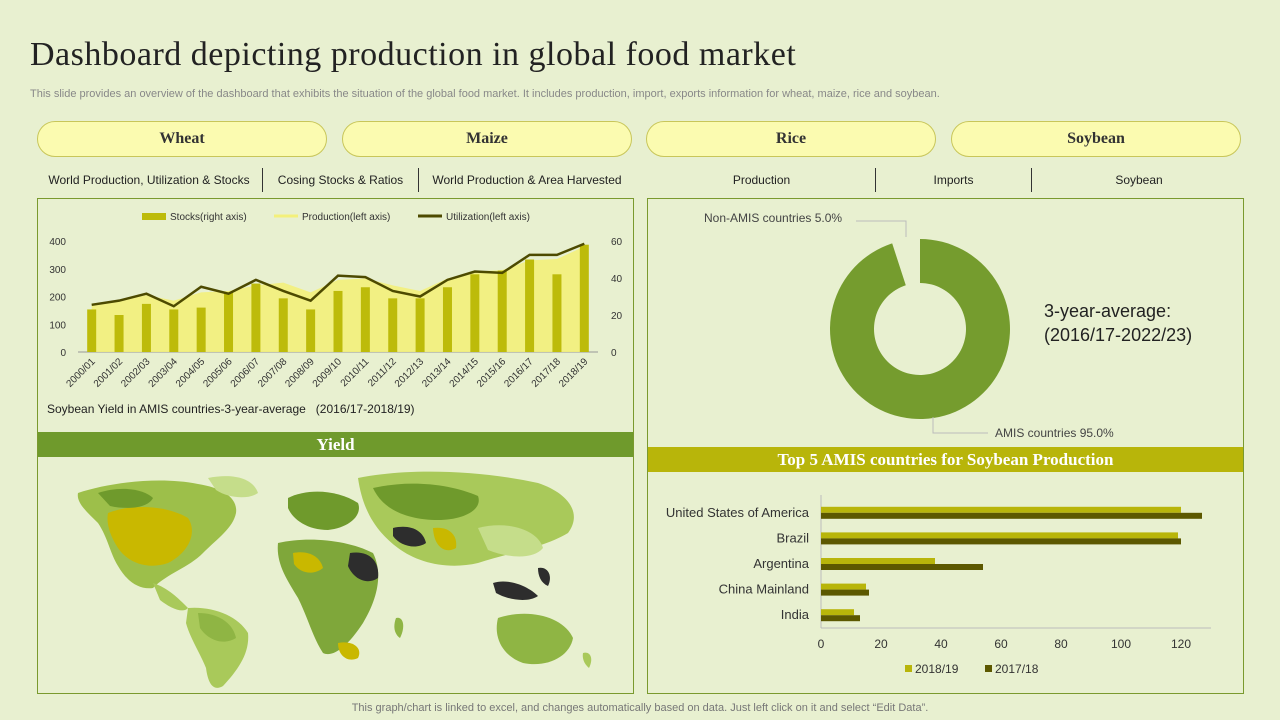 The width and height of the screenshot is (1280, 720). I want to click on legend-label: Production(left axis), so click(346, 217).